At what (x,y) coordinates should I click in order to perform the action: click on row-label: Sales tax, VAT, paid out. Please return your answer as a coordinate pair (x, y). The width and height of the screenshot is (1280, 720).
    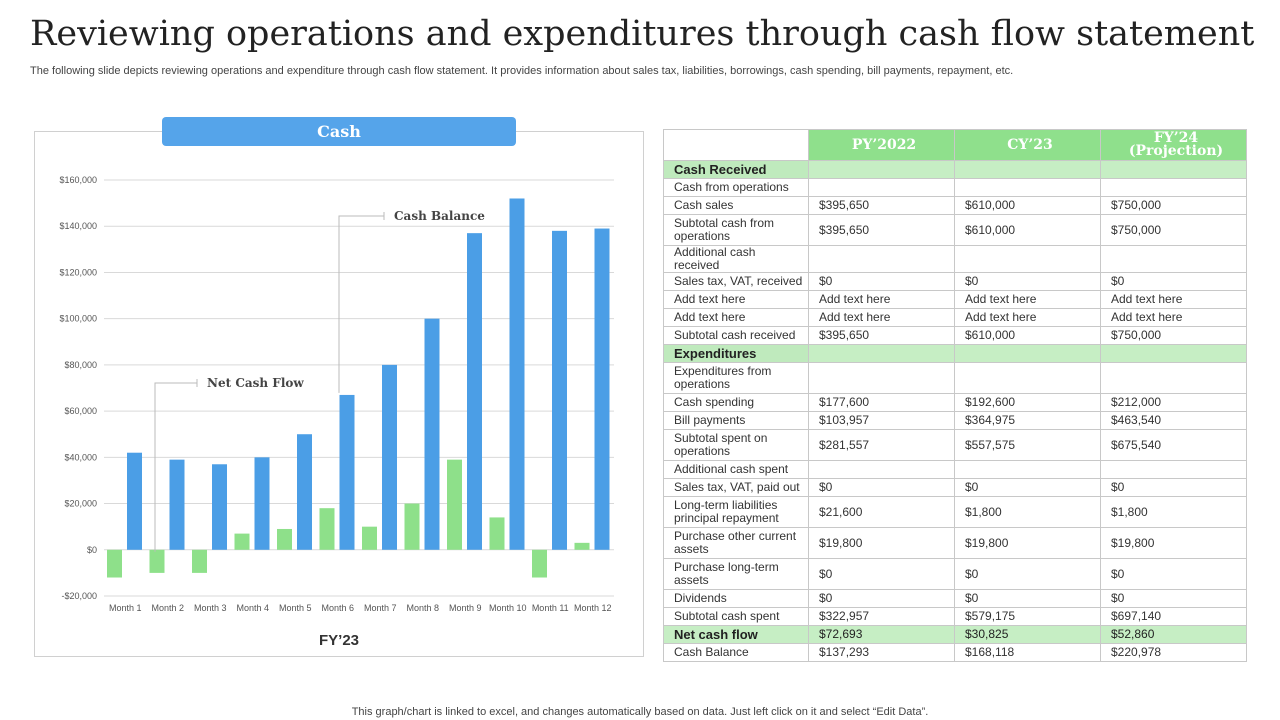
    Looking at the image, I should click on (736, 487).